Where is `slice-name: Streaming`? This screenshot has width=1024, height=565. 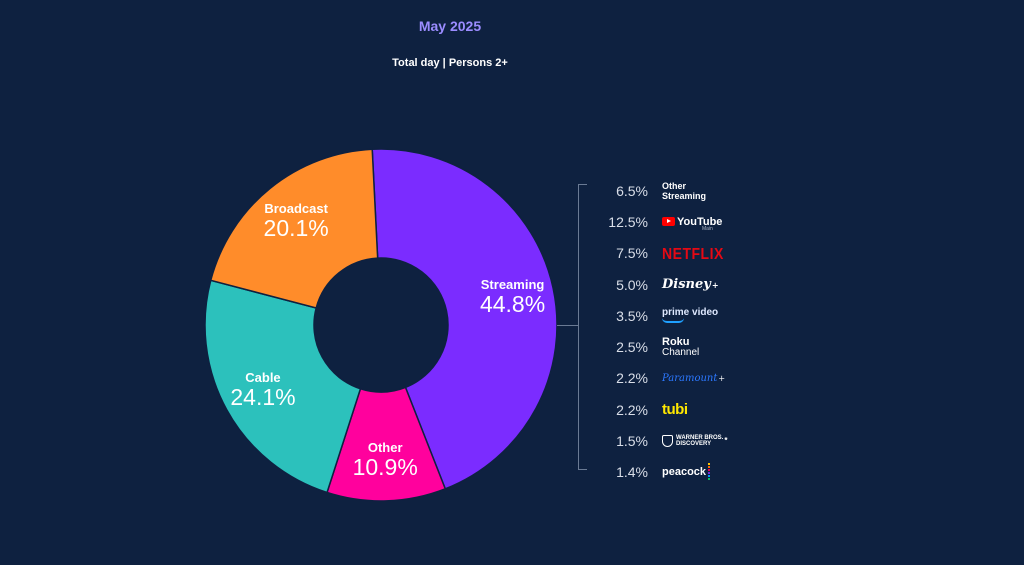
slice-name: Streaming is located at coordinates (512, 284).